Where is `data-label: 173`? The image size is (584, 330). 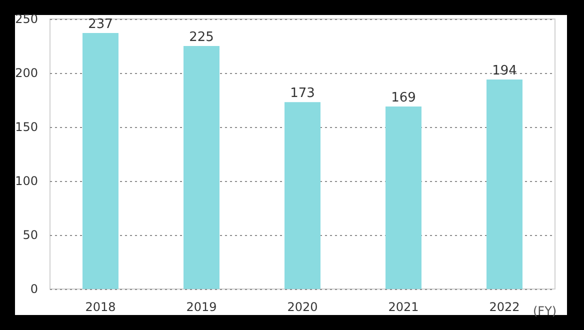
data-label: 173 is located at coordinates (302, 94).